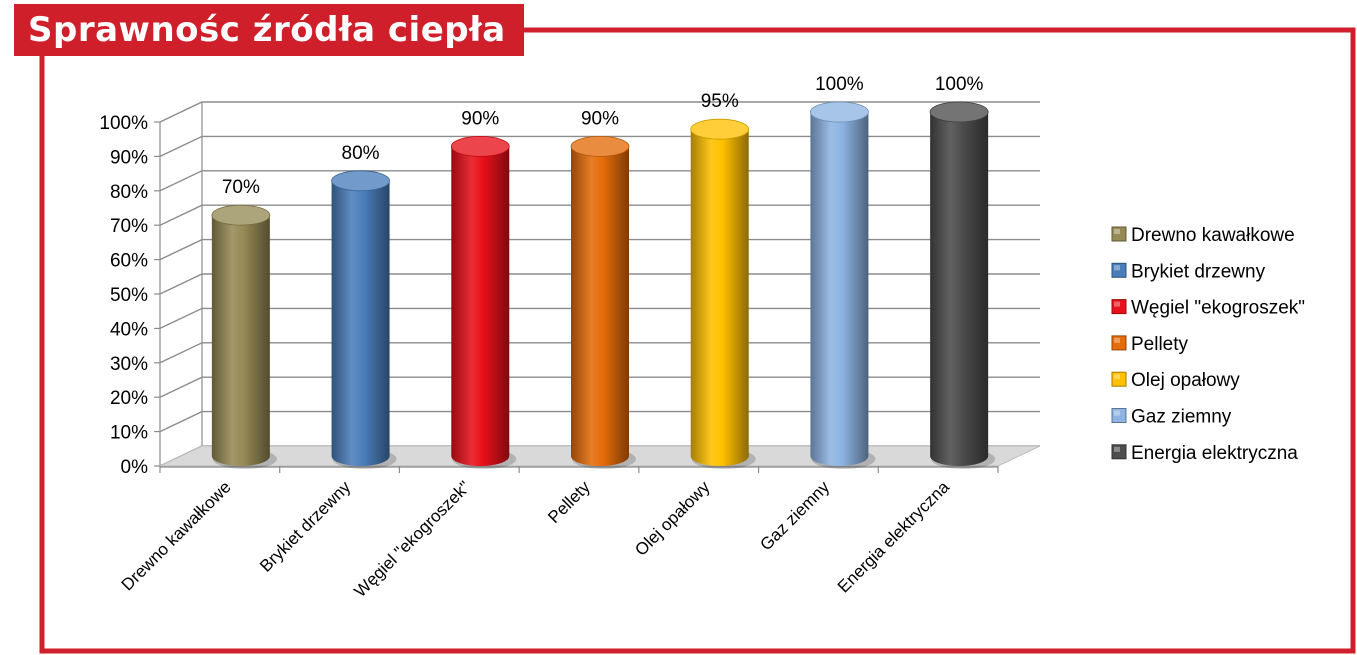 The height and width of the screenshot is (655, 1357). I want to click on data-label: 80%, so click(361, 153).